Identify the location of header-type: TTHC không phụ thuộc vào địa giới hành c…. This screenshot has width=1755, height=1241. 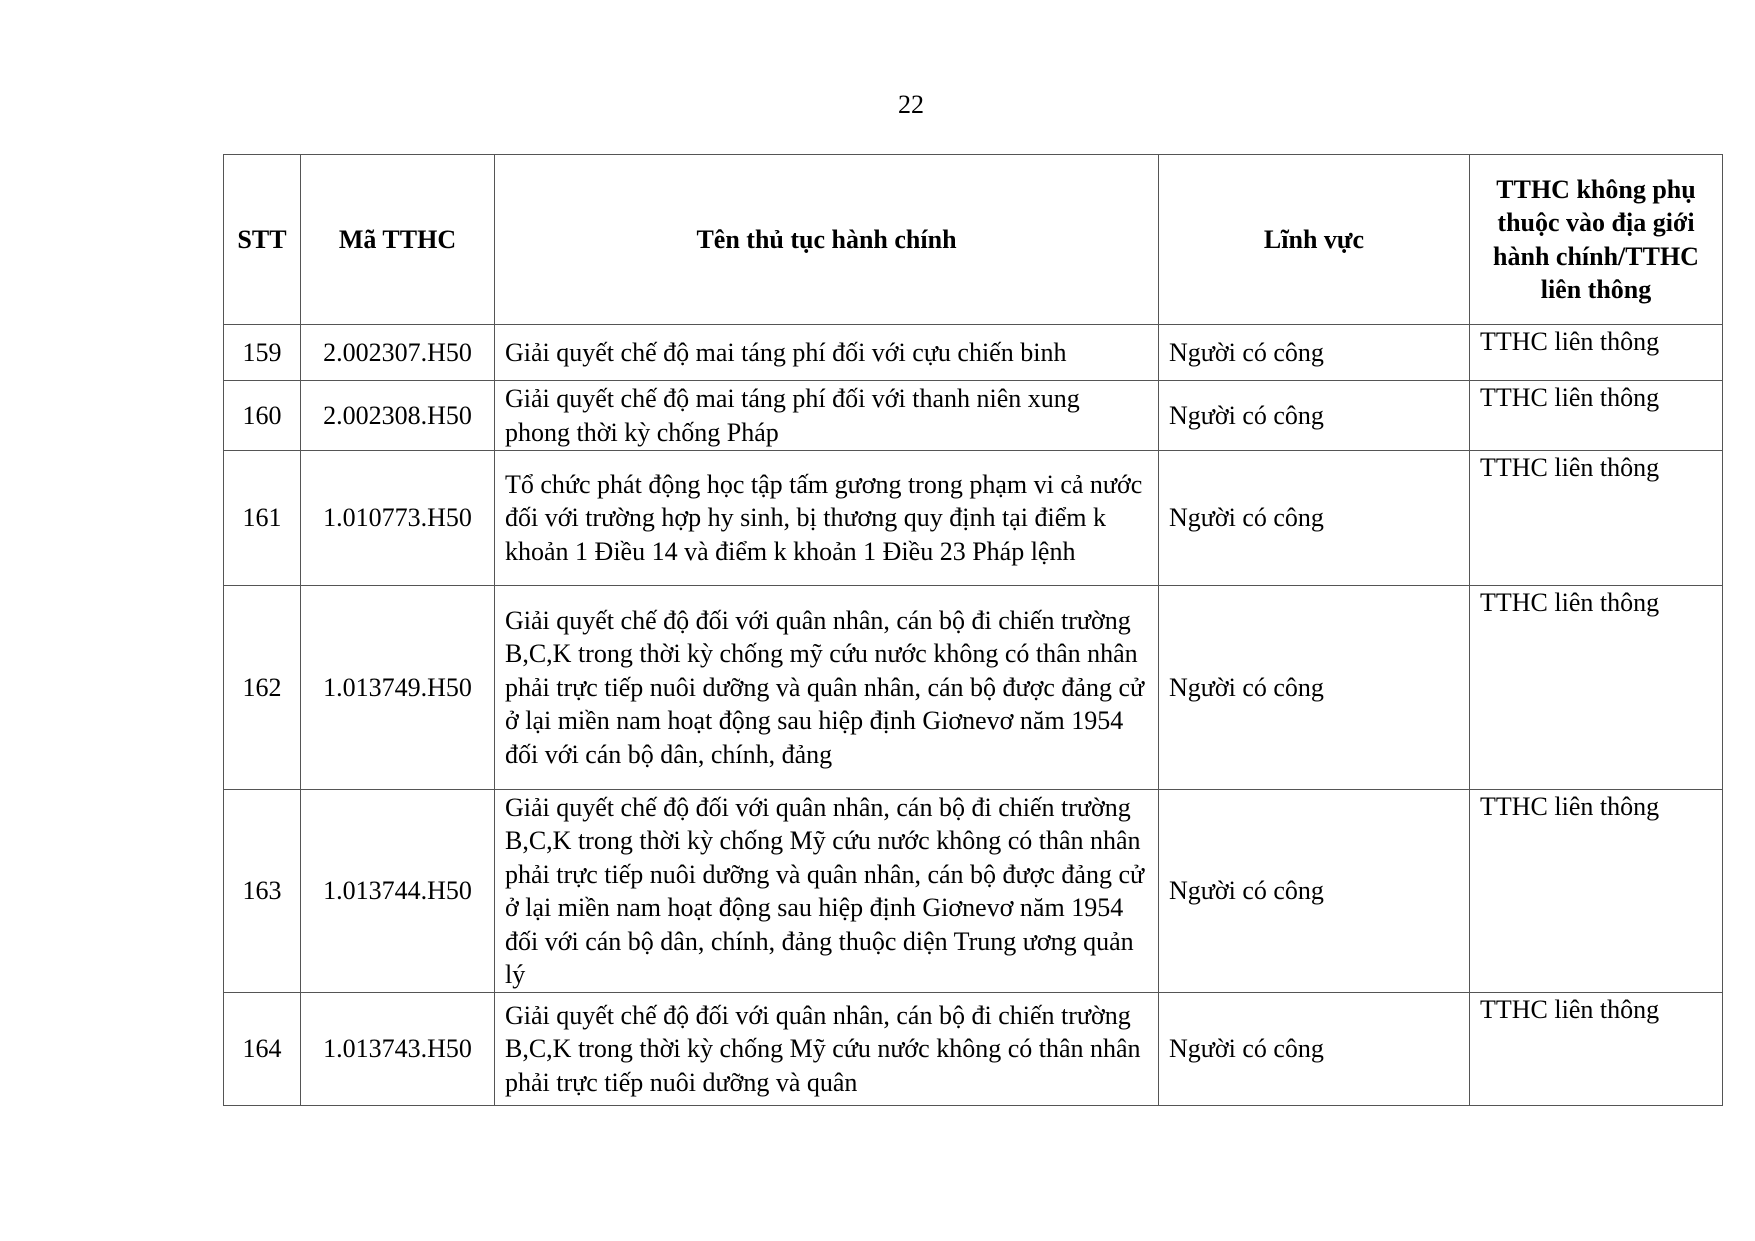
(1596, 239).